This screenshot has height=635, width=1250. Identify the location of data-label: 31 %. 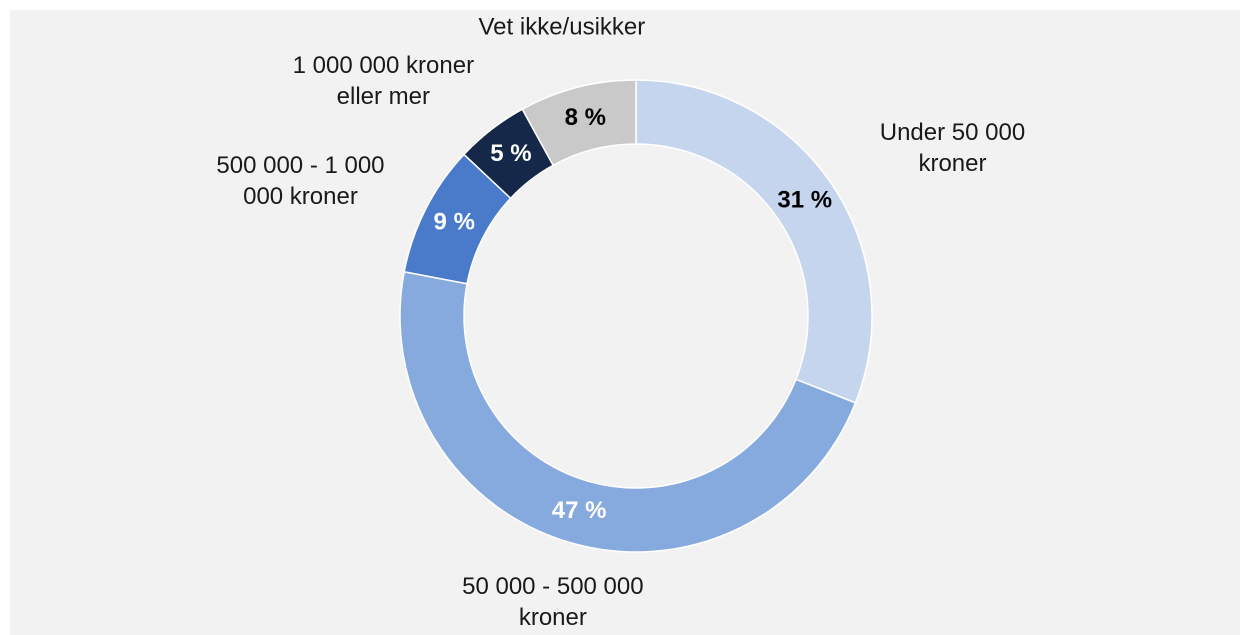
(804, 200).